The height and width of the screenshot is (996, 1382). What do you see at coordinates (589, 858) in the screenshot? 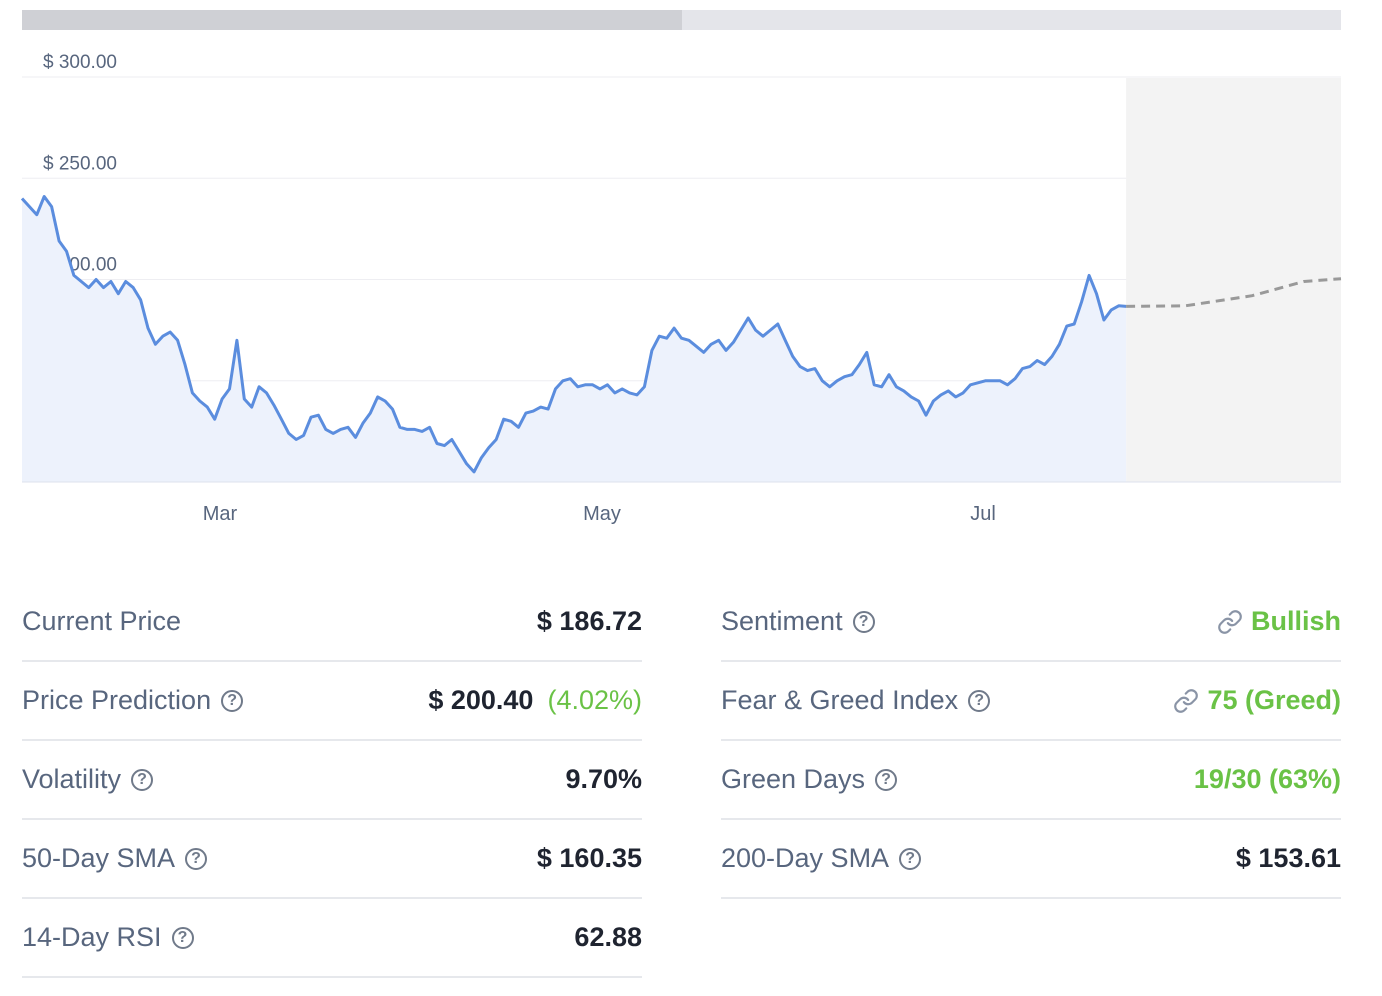
I see `sma-50-value: $ 160.35` at bounding box center [589, 858].